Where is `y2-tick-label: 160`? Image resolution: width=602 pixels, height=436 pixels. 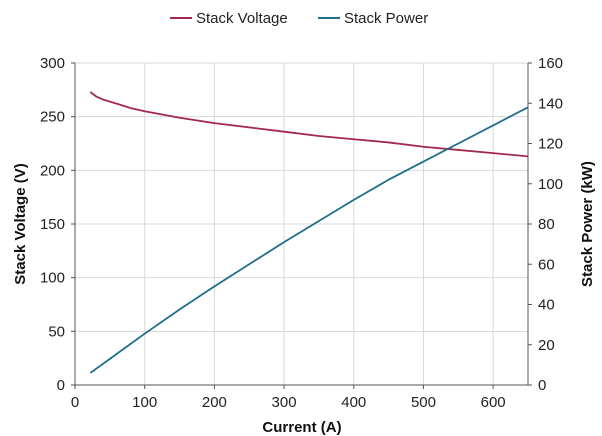
y2-tick-label: 160 is located at coordinates (550, 63).